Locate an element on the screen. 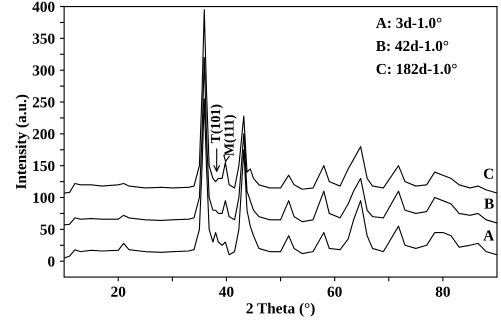  y-tick-label: 100 is located at coordinates (44, 197).